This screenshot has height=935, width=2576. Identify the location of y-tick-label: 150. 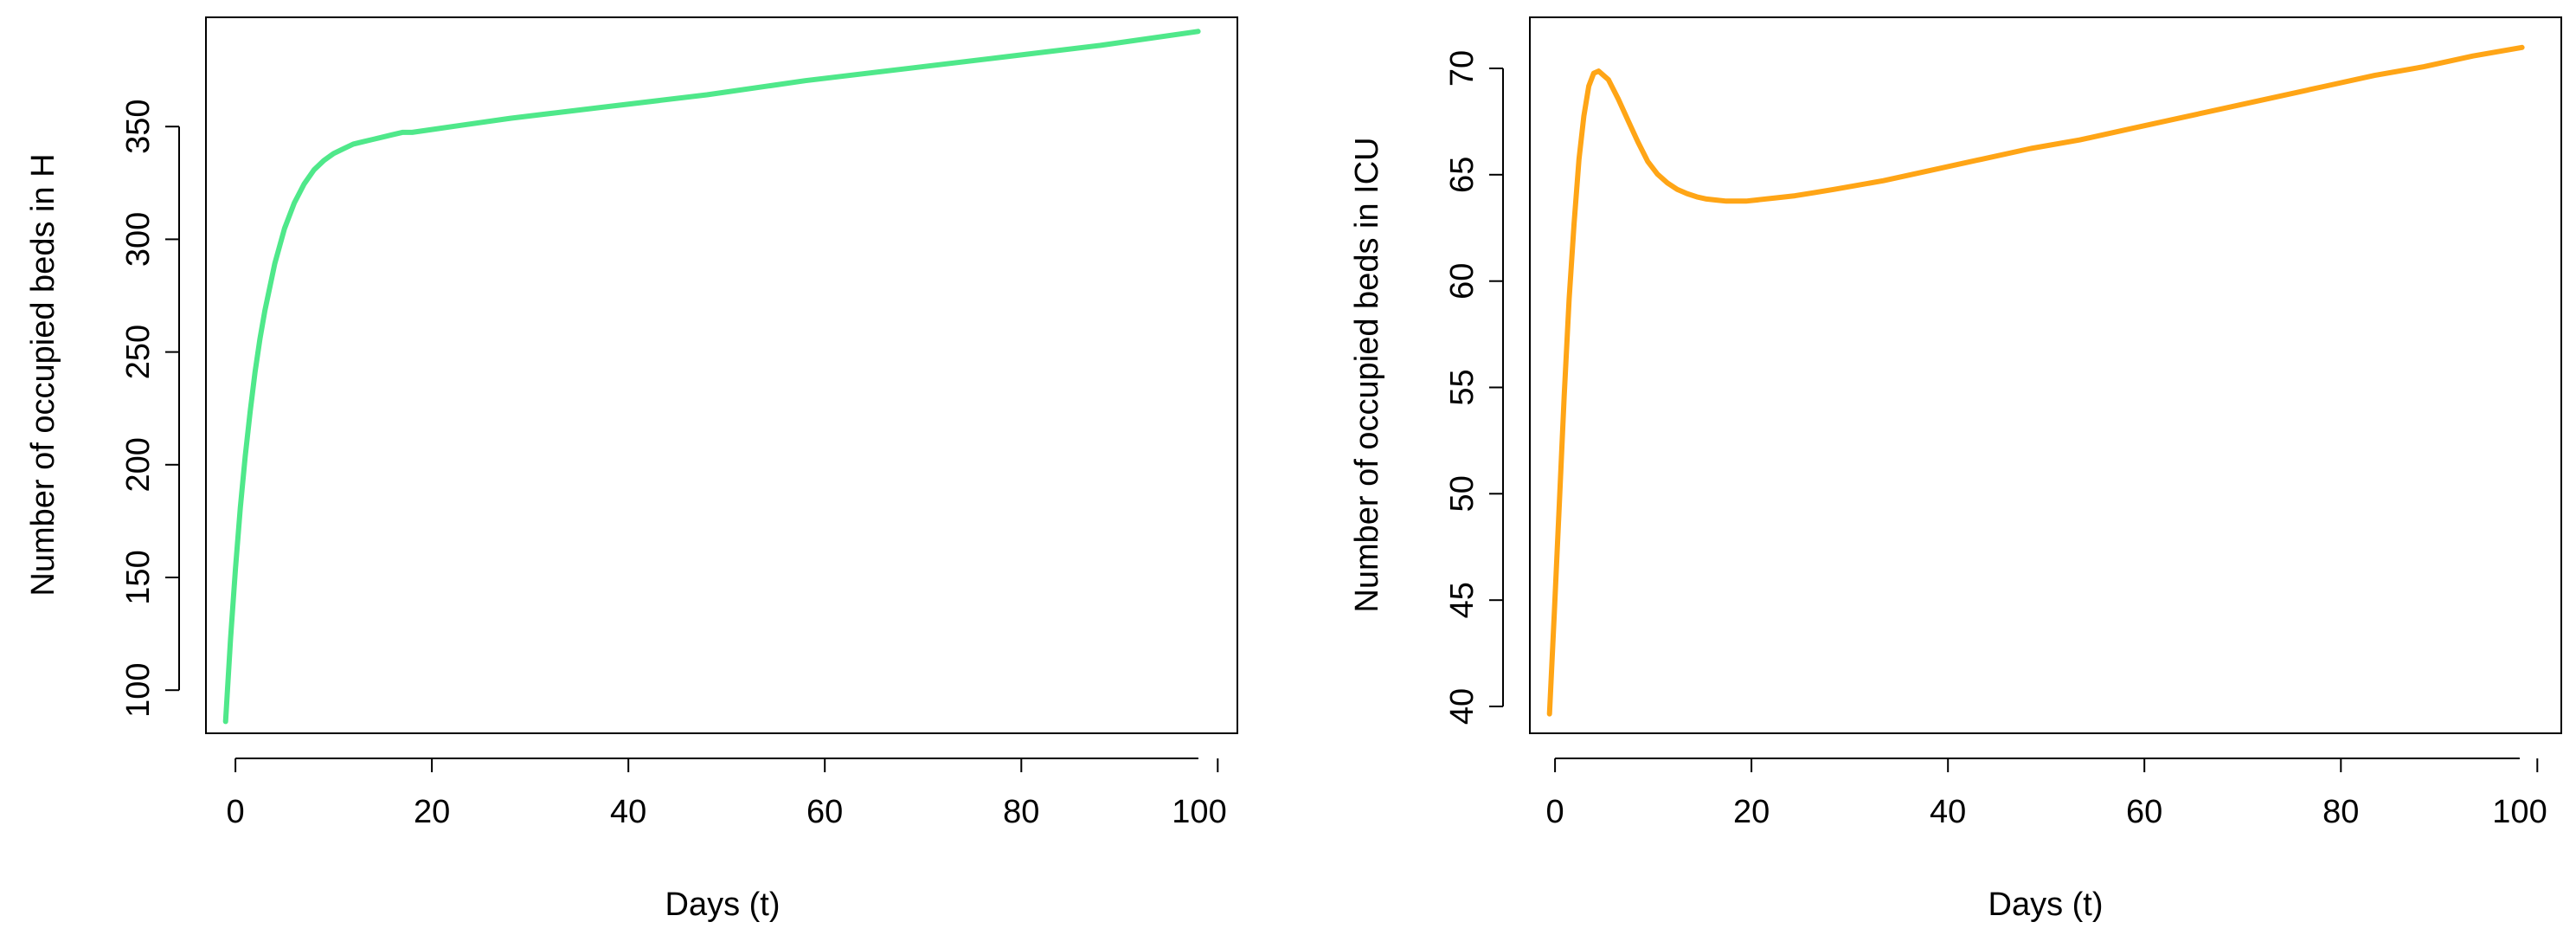
(139, 577).